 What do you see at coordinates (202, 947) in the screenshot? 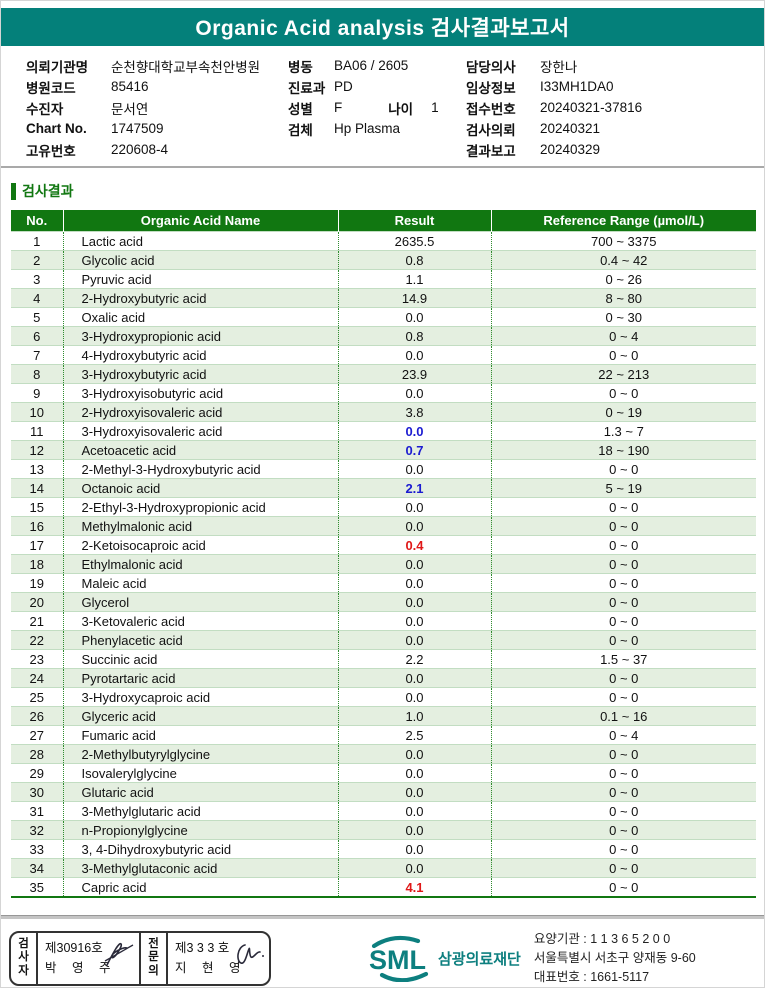
I see `specialist-cert-number: 제3 3 3 호` at bounding box center [202, 947].